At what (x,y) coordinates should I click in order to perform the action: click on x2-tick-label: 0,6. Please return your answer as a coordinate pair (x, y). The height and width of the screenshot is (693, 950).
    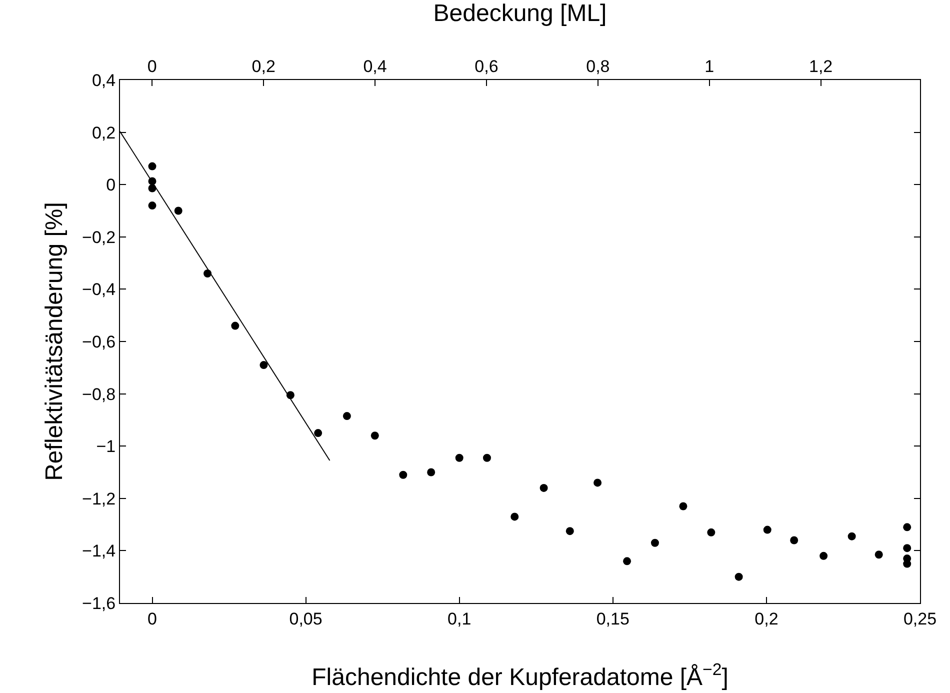
    Looking at the image, I should click on (486, 66).